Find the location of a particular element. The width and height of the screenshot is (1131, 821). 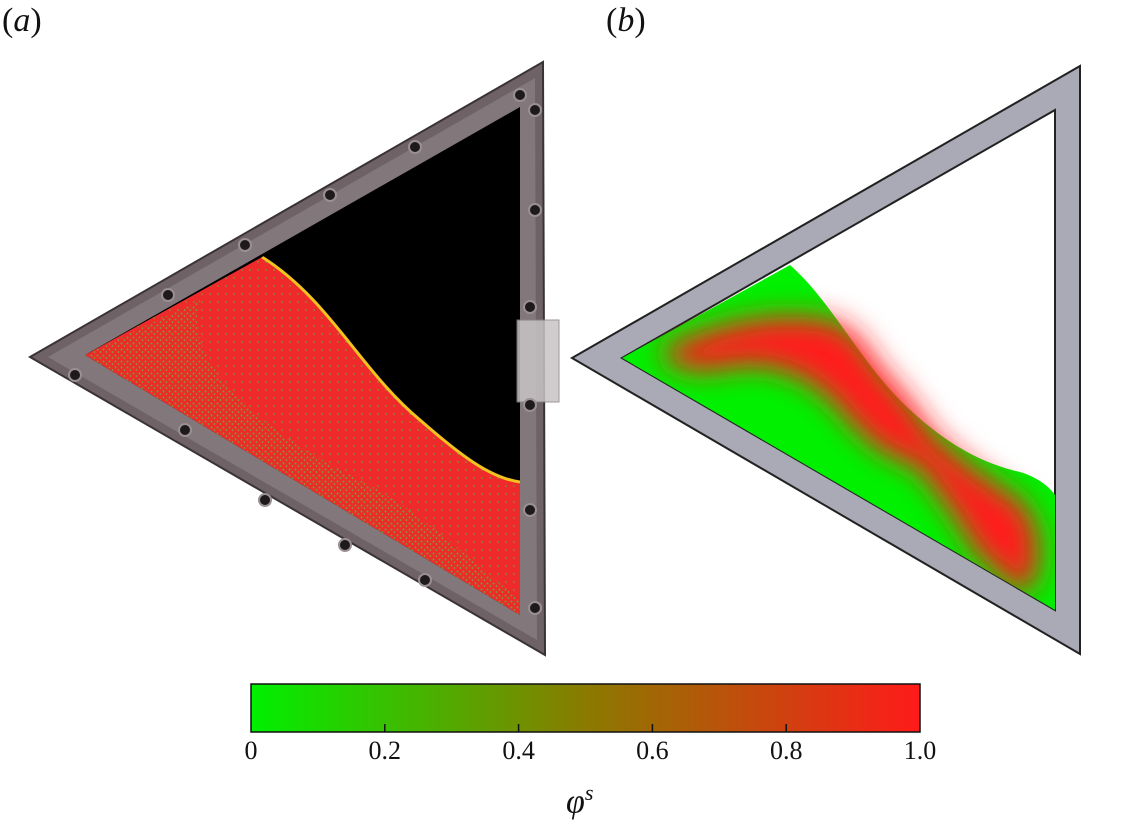

colorbar-tick-label: 1.0 is located at coordinates (920, 750).